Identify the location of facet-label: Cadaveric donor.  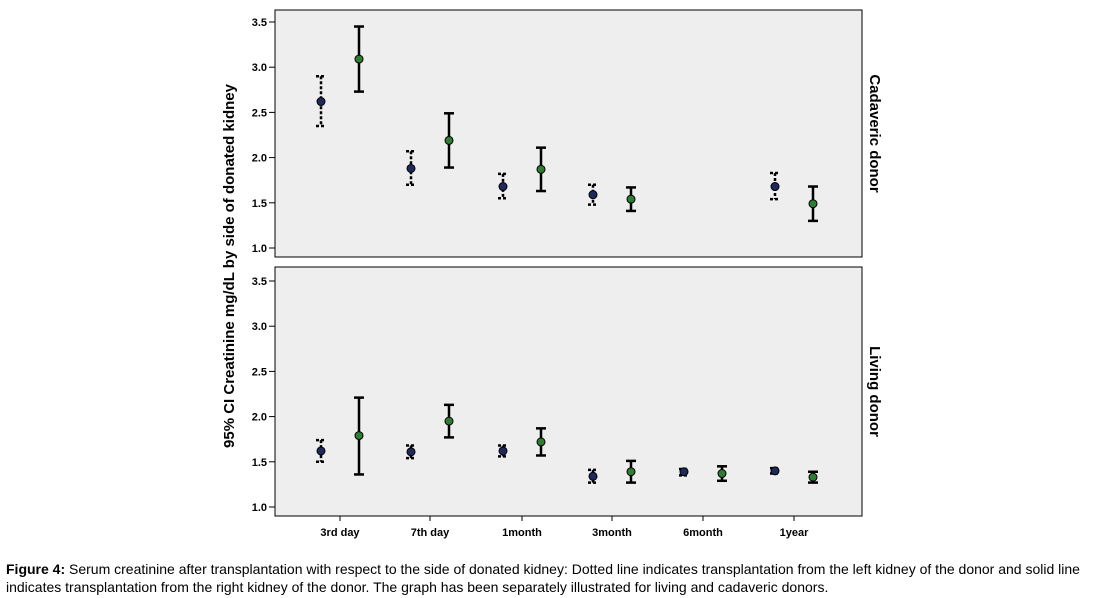
(874, 133).